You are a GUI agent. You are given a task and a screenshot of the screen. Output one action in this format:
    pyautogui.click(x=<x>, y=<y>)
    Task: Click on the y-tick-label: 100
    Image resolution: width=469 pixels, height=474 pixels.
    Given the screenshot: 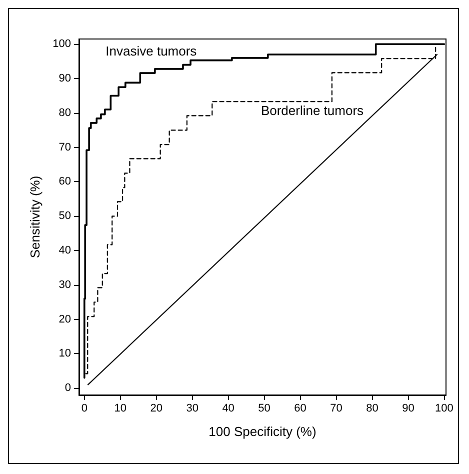 What is the action you would take?
    pyautogui.click(x=61, y=44)
    